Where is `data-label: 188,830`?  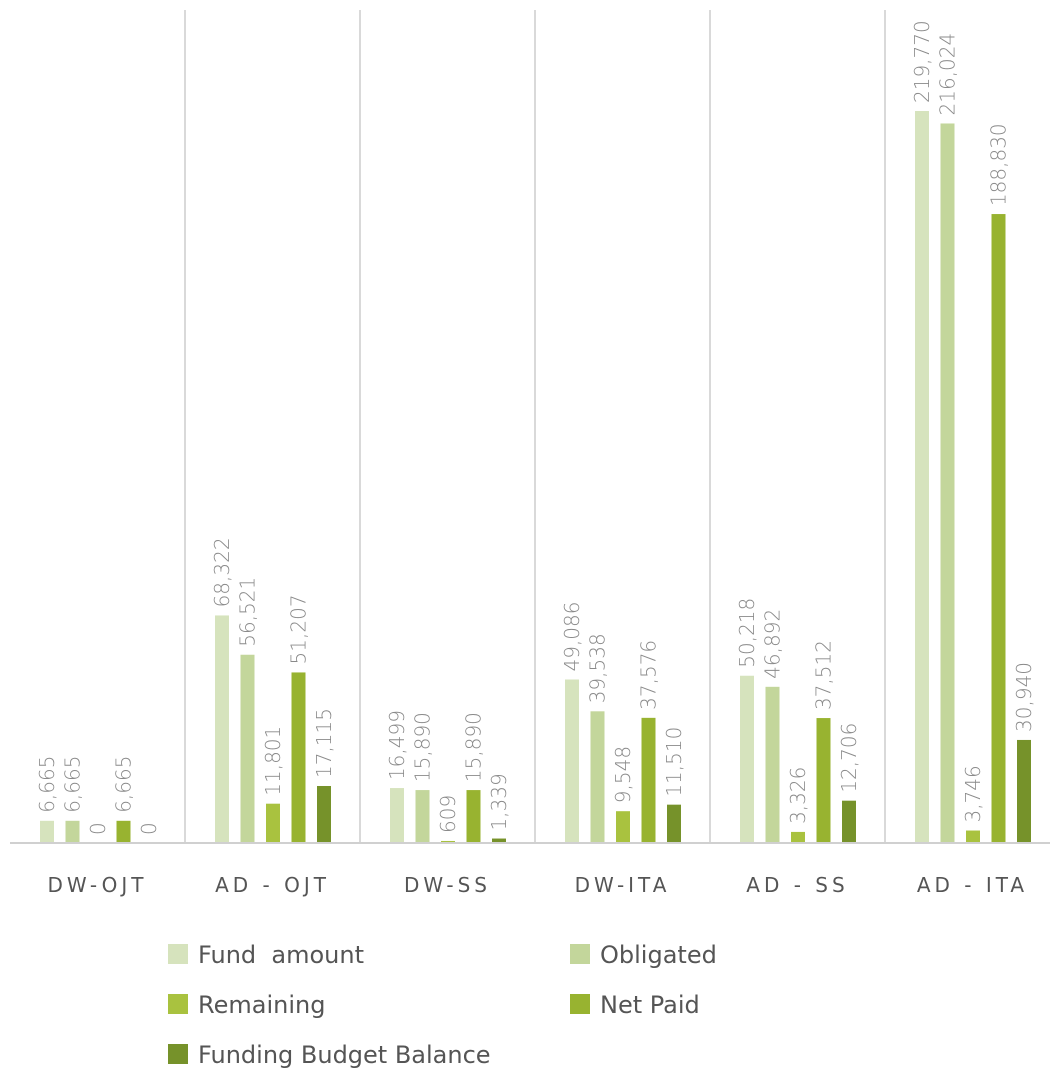
data-label: 188,830 is located at coordinates (999, 164).